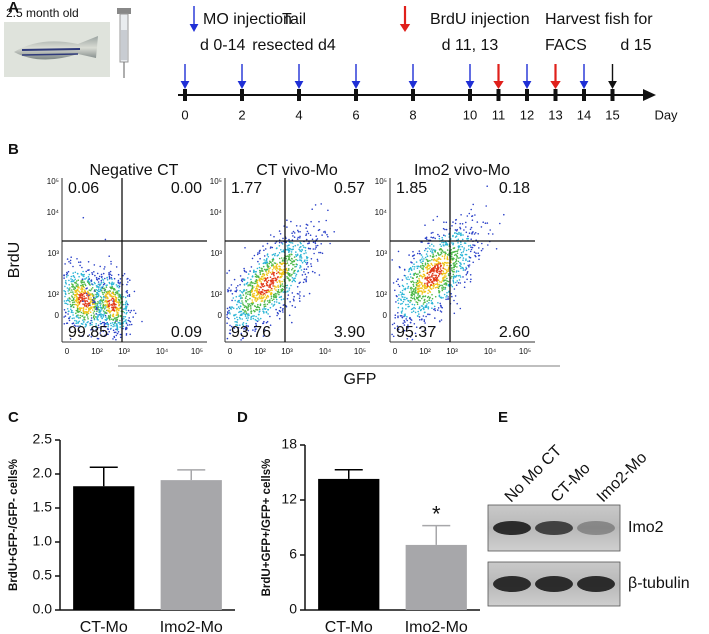 This screenshot has width=709, height=634. I want to click on arrow-head, so click(405, 28).